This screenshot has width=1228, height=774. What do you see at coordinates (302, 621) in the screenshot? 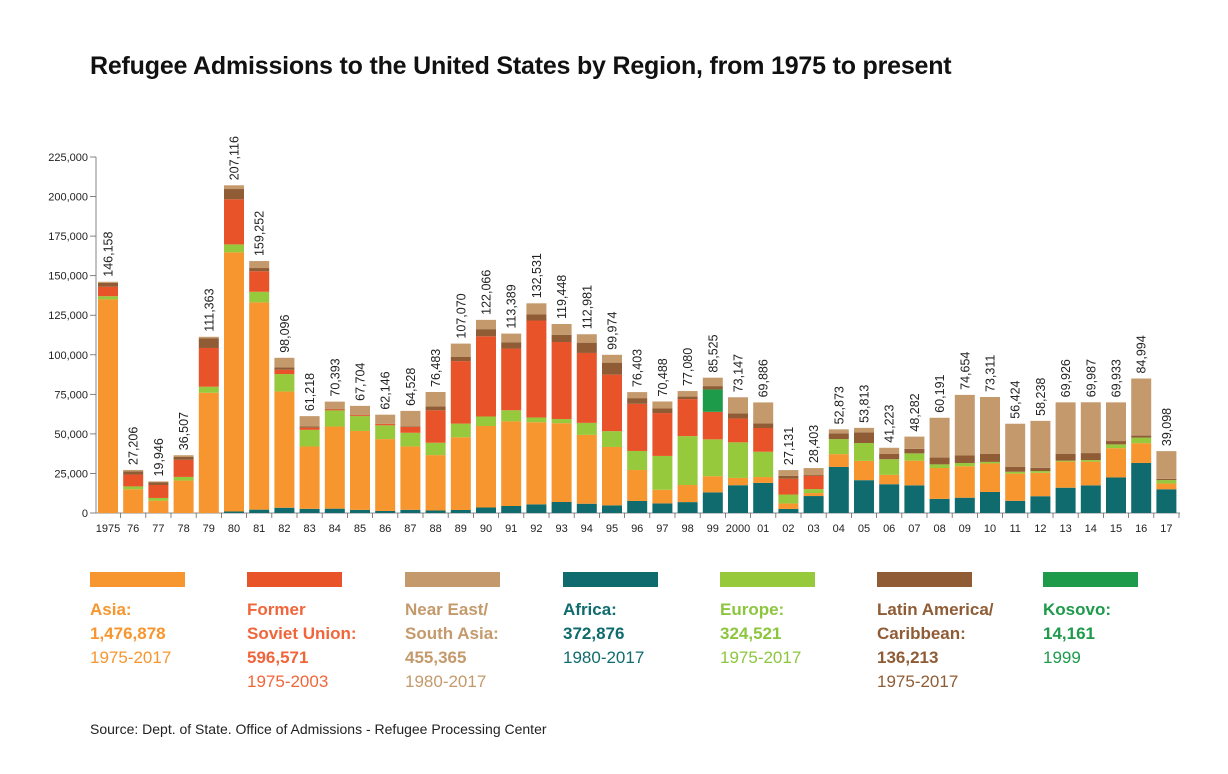
I see `legend-name: Former Soviet Union:` at bounding box center [302, 621].